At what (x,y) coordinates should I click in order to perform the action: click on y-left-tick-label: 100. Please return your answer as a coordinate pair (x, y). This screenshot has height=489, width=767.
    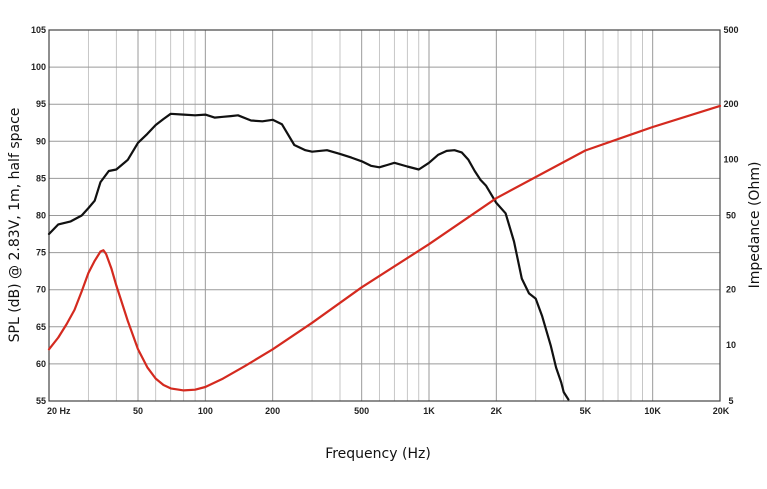
    Looking at the image, I should click on (38, 67).